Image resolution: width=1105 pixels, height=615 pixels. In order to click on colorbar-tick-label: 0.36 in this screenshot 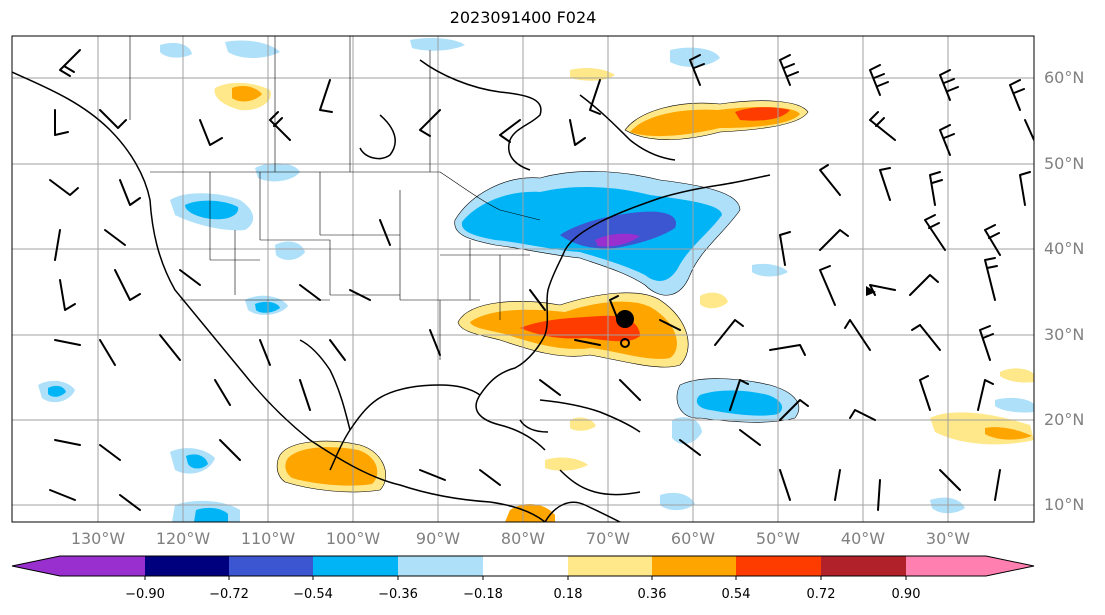, I will do `click(652, 594)`.